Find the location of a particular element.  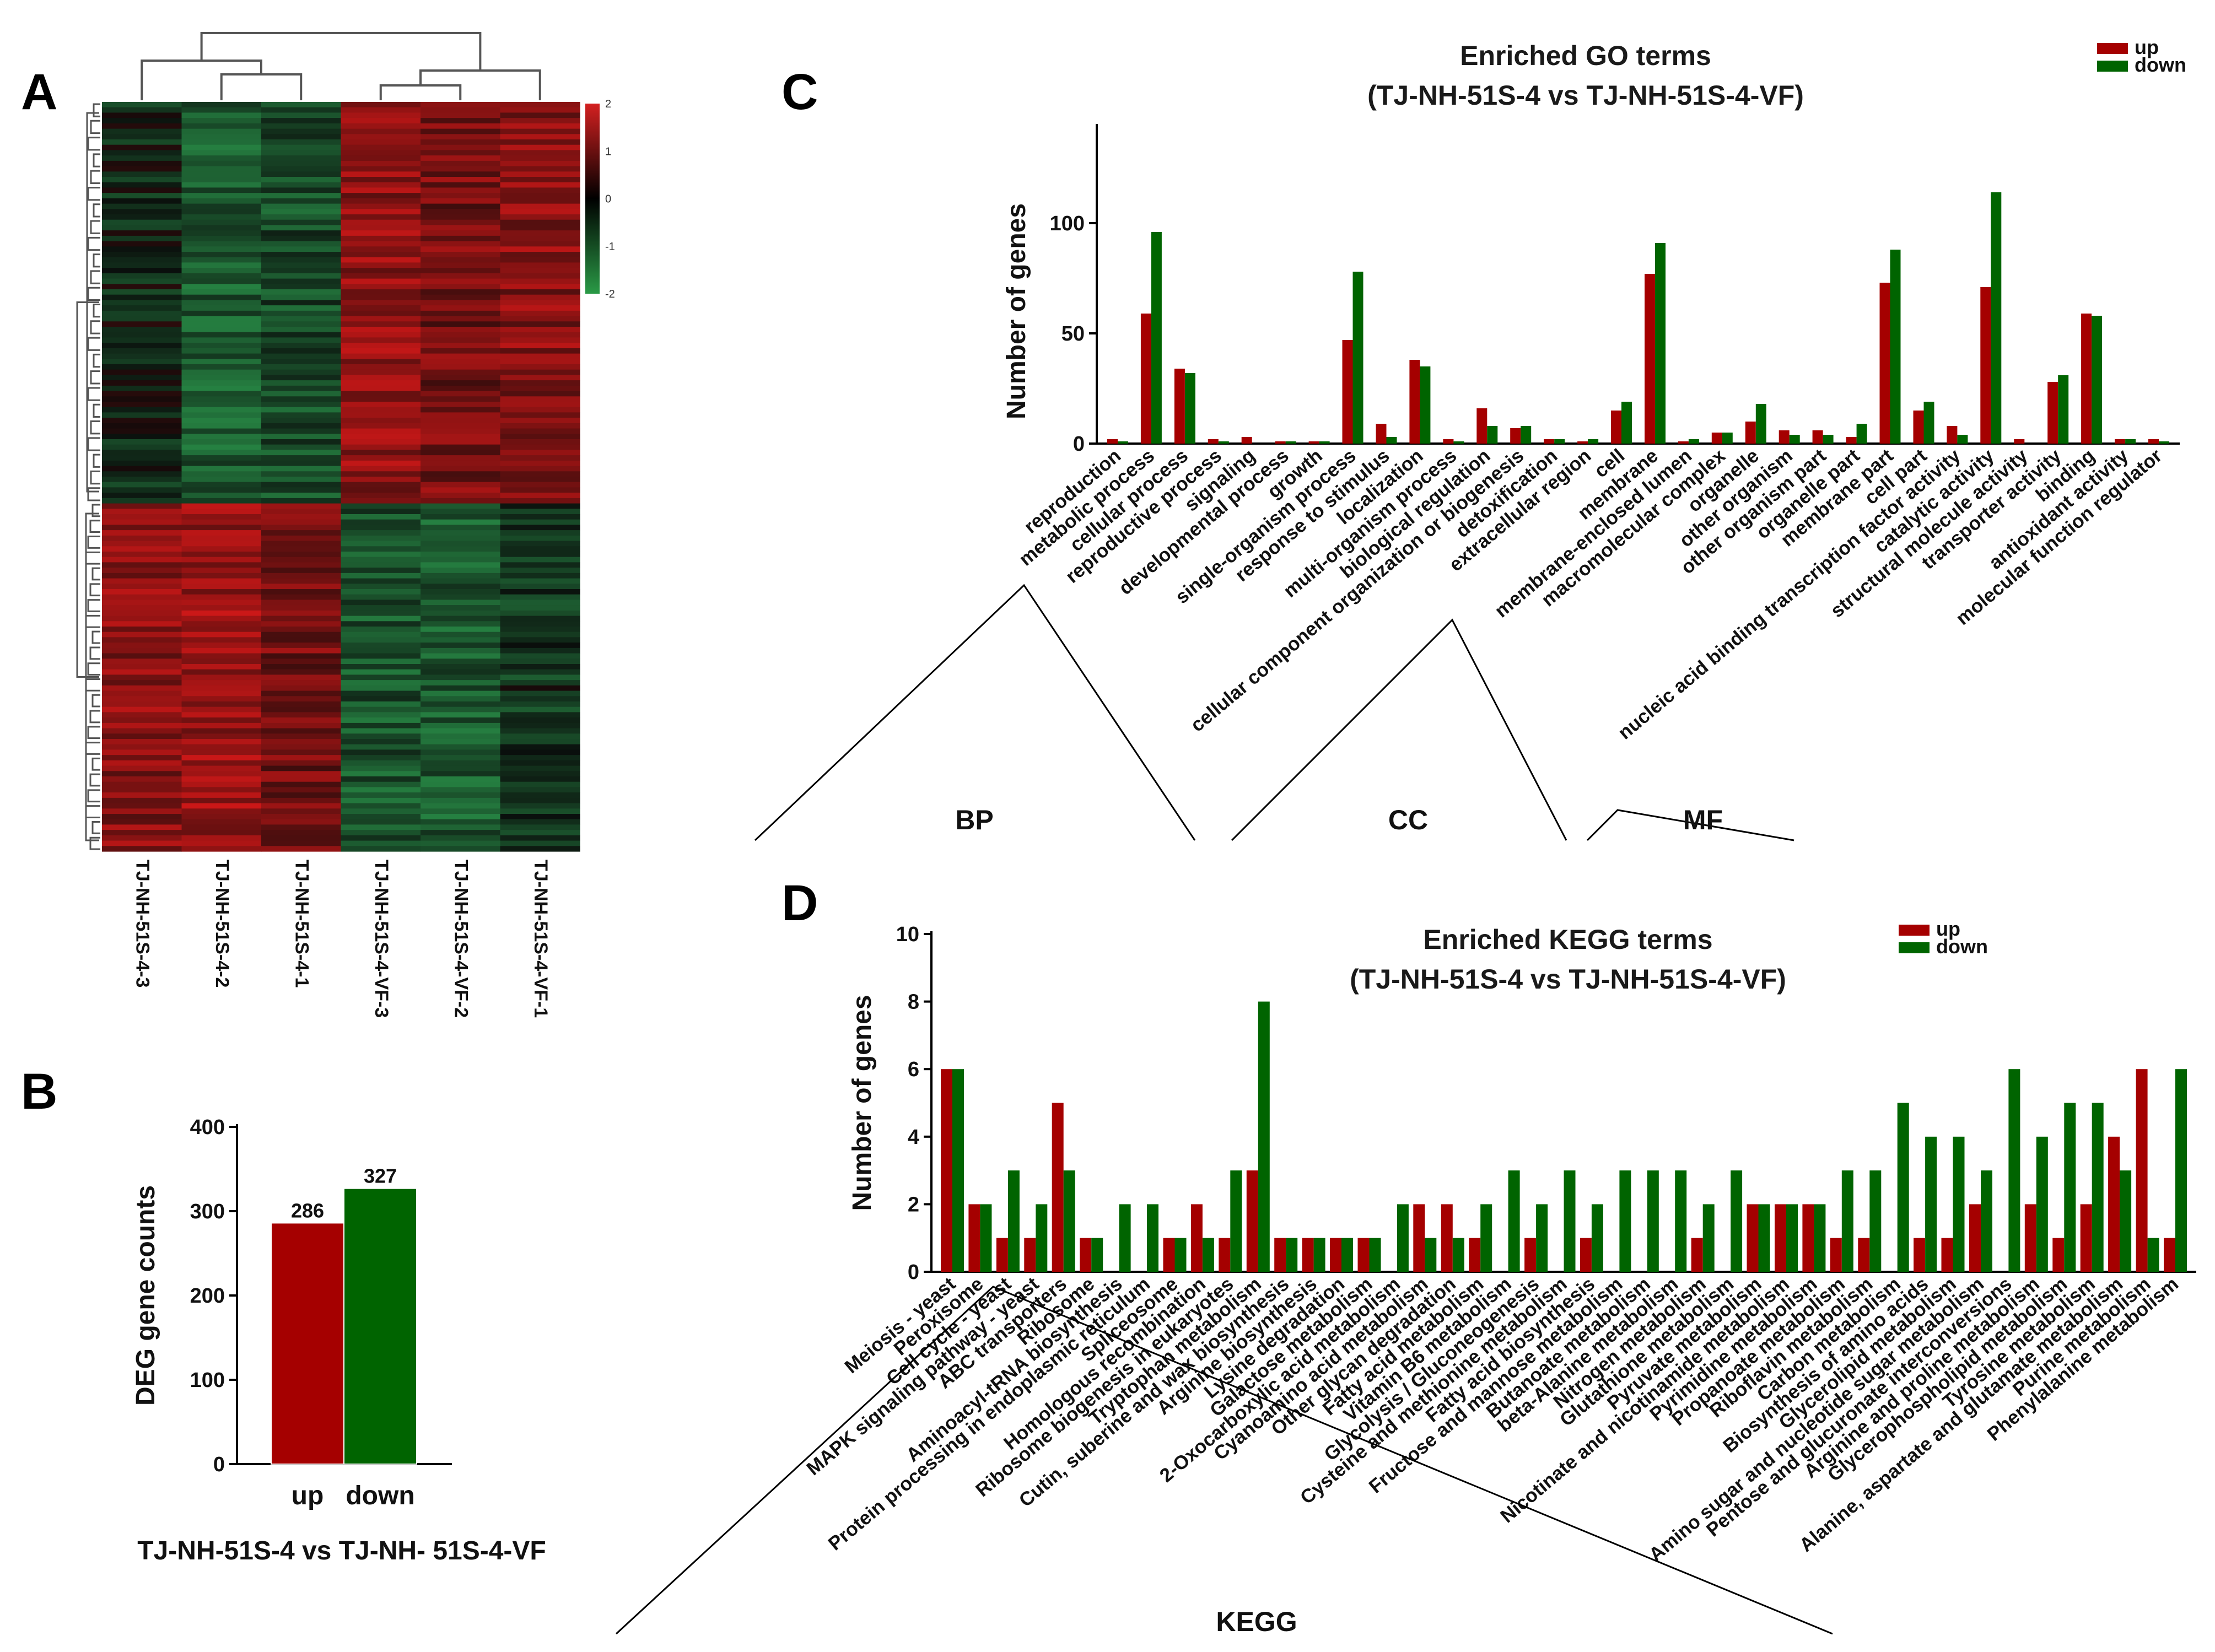

legend-label-down: down is located at coordinates (2160, 64).